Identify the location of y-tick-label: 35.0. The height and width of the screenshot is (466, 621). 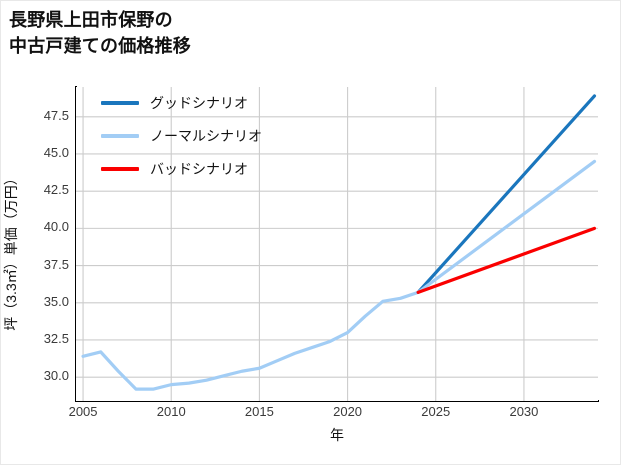
(56, 301).